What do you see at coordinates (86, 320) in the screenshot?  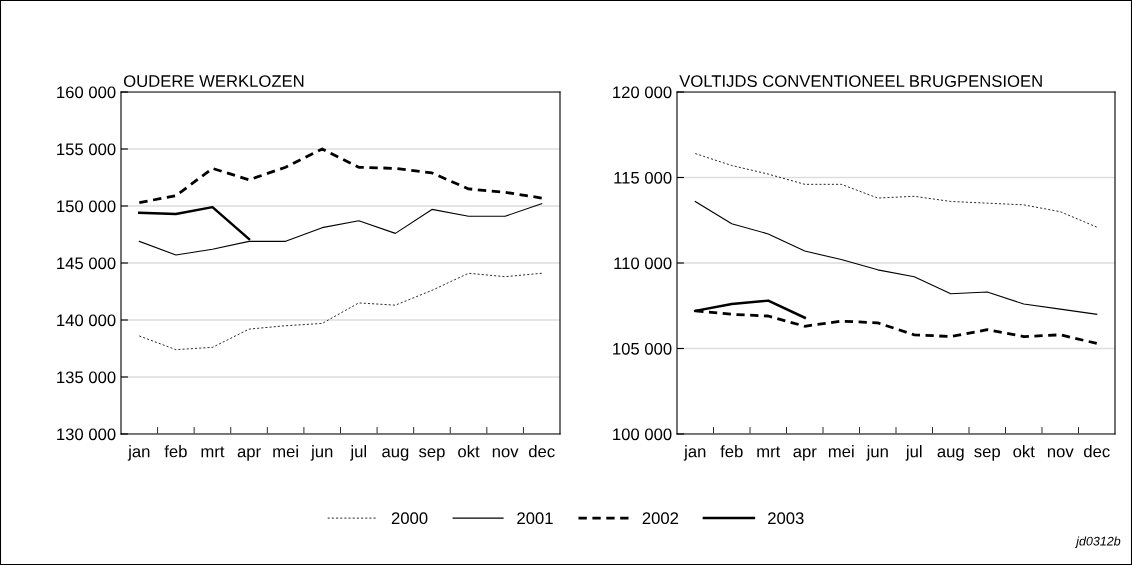 I see `y-tick-label: 140 000` at bounding box center [86, 320].